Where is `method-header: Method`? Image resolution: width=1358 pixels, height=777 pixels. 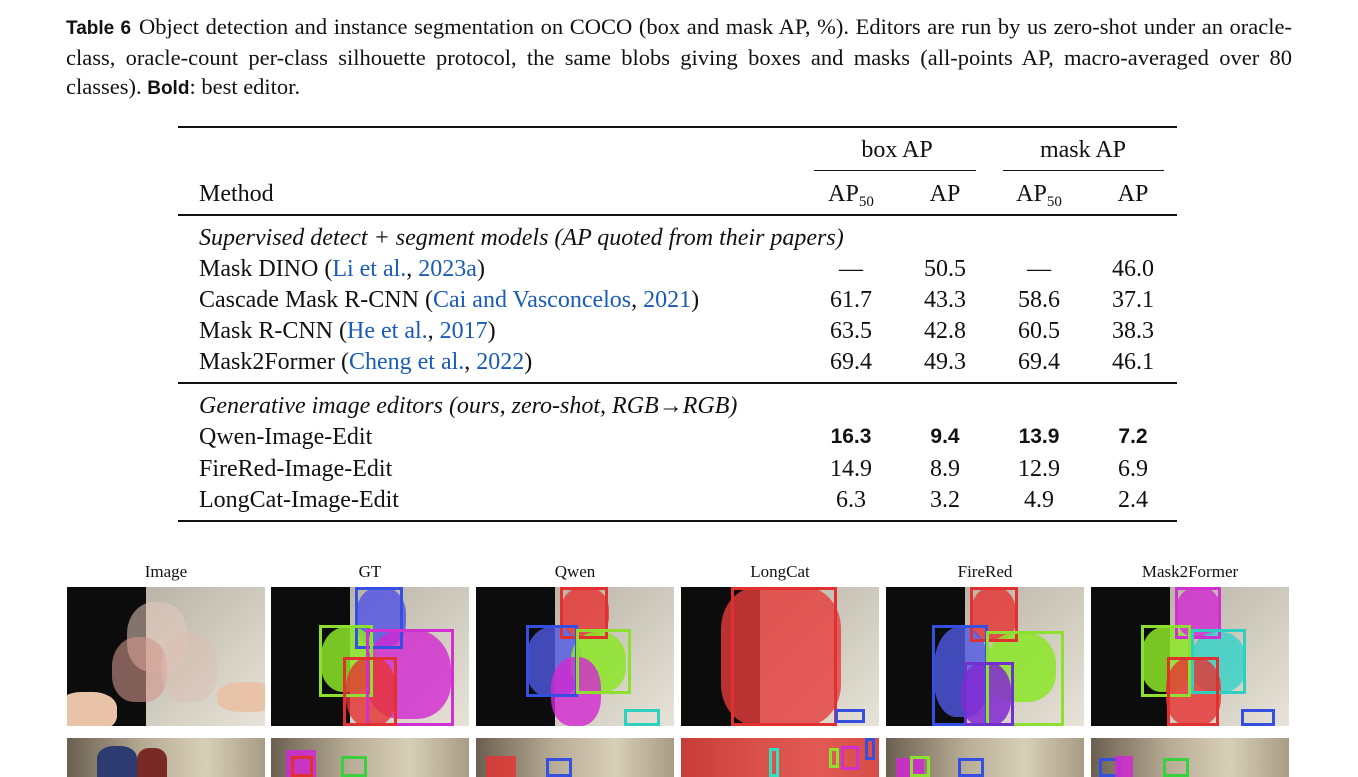 method-header: Method is located at coordinates (236, 194).